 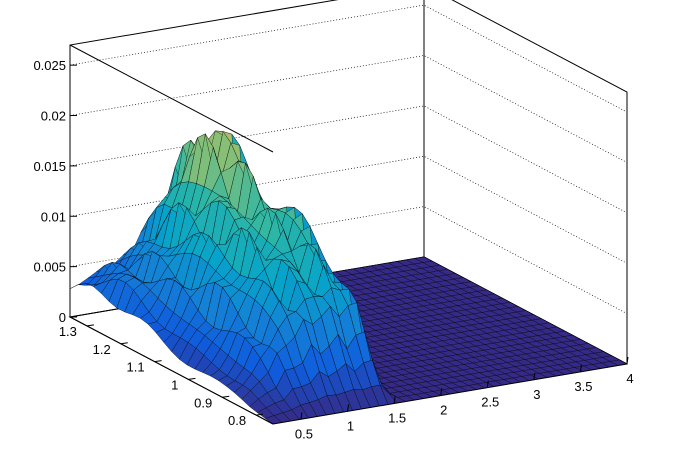 What do you see at coordinates (62, 317) in the screenshot?
I see `z-tick-label: 0` at bounding box center [62, 317].